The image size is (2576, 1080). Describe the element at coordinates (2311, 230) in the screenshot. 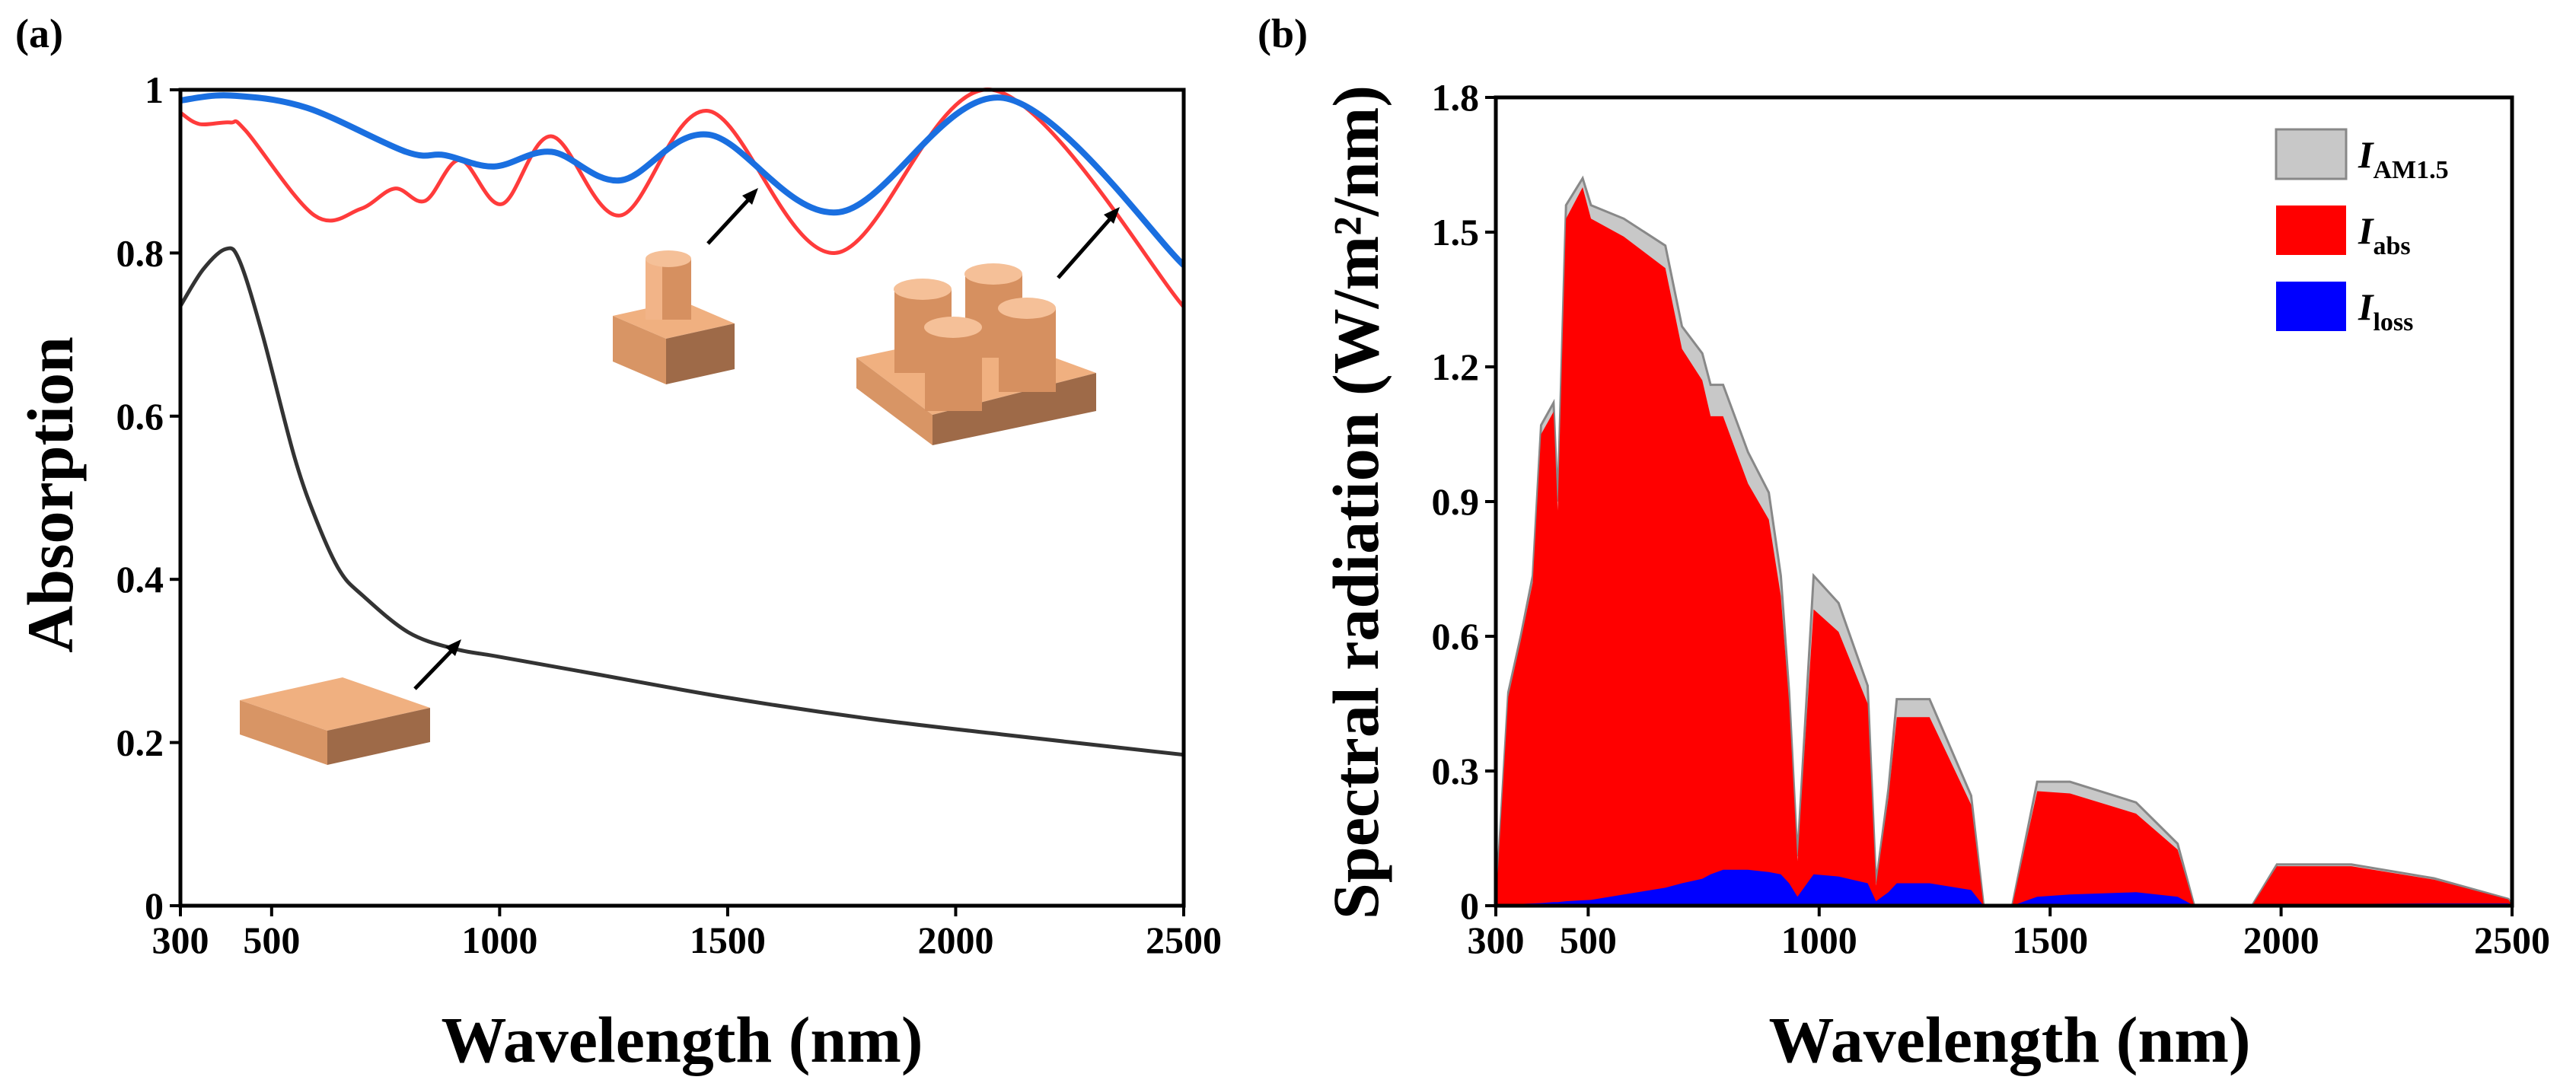

I see `legend-swatch-abs` at that location.